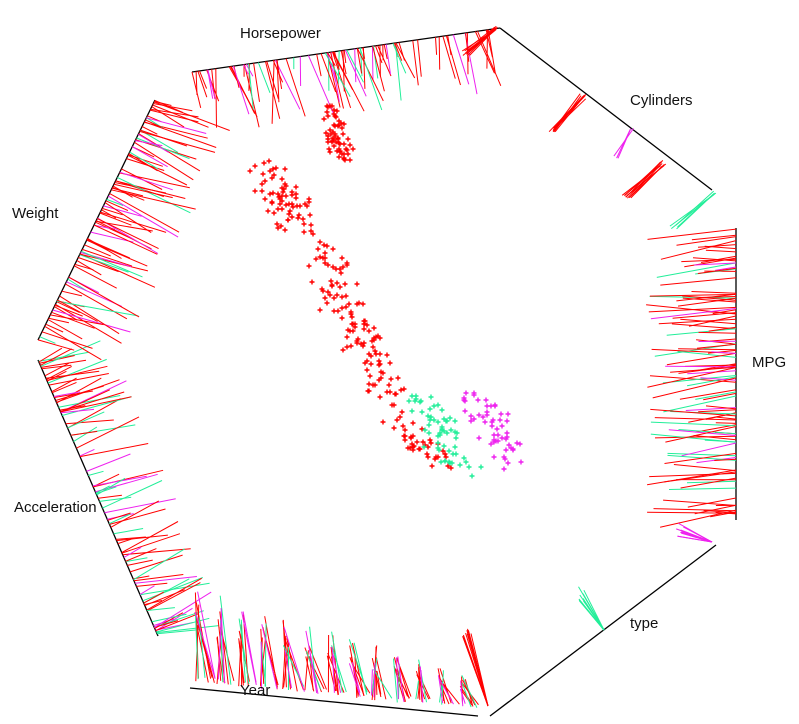 This screenshot has width=799, height=724. I want to click on axis-line-horsepower, so click(346, 50).